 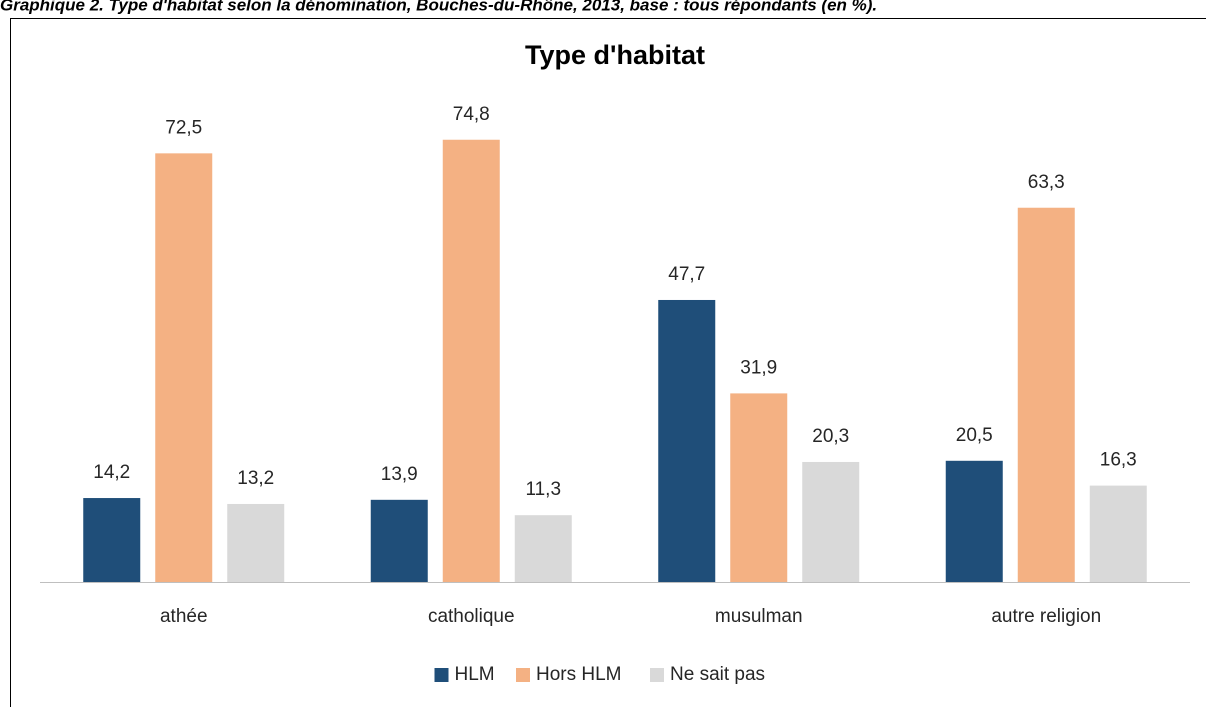 I want to click on data-label: 14,2, so click(x=111, y=472).